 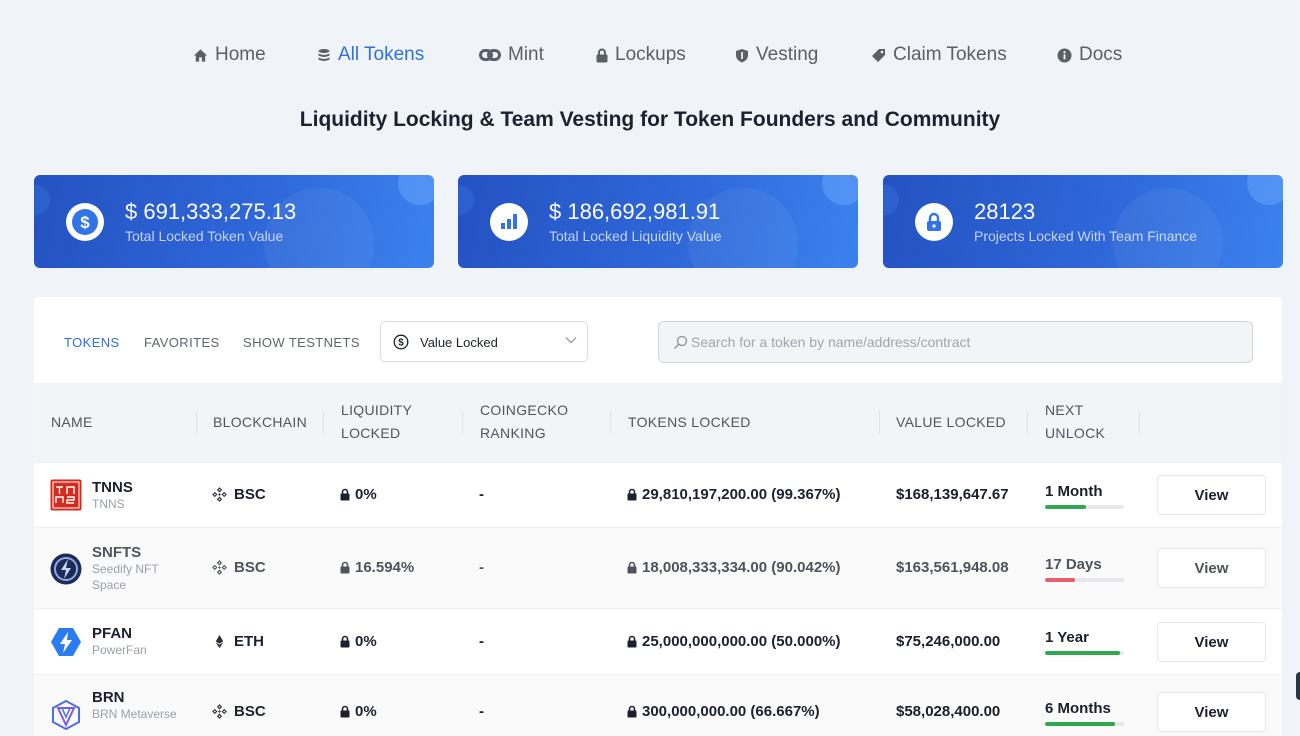 I want to click on nav-docs-label: Docs, so click(x=1101, y=54).